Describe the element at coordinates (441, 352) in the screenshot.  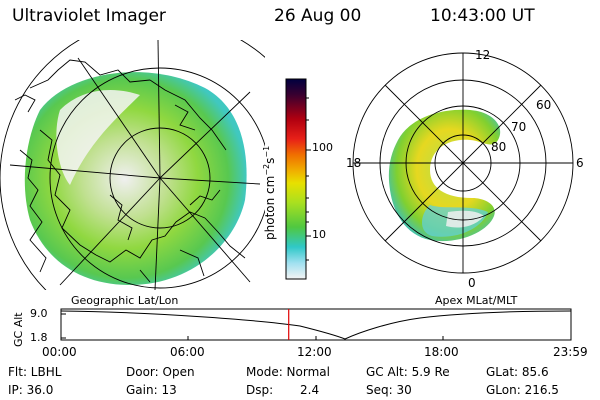
I see `time-tick-1800: 18:00` at that location.